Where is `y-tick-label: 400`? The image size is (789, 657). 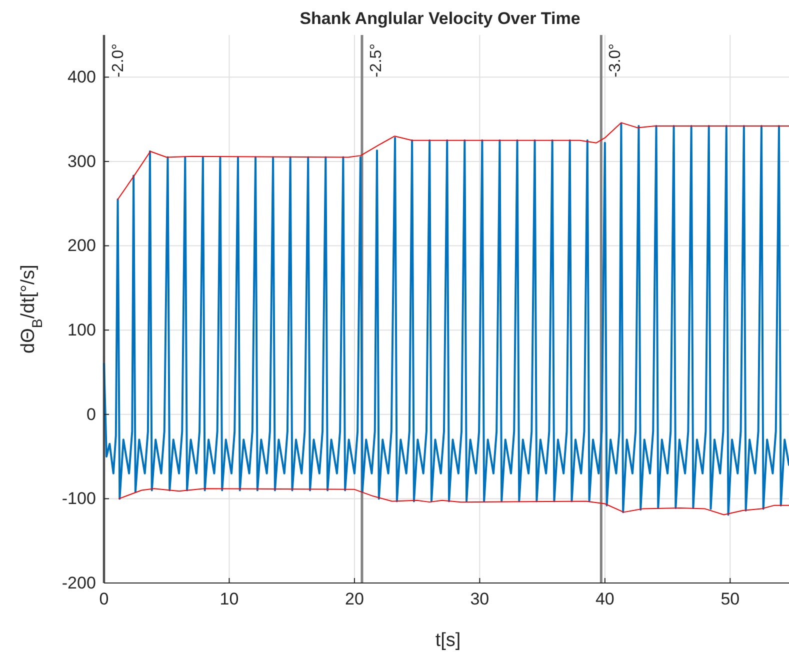
y-tick-label: 400 is located at coordinates (82, 77).